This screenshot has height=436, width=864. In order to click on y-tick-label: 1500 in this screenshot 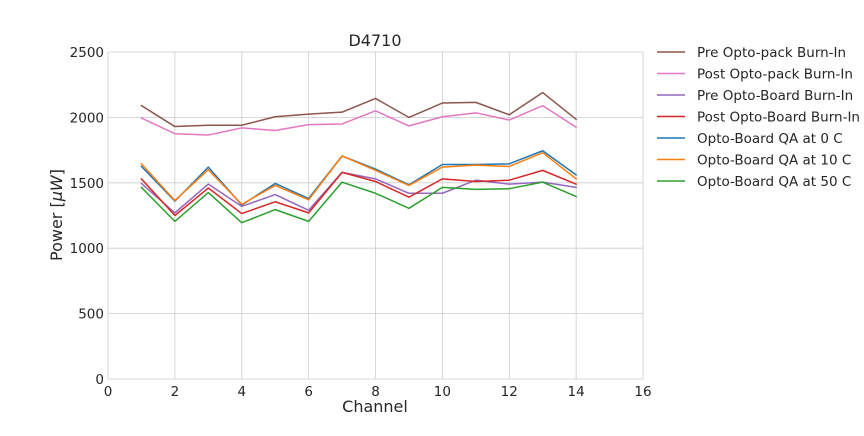, I will do `click(87, 184)`.